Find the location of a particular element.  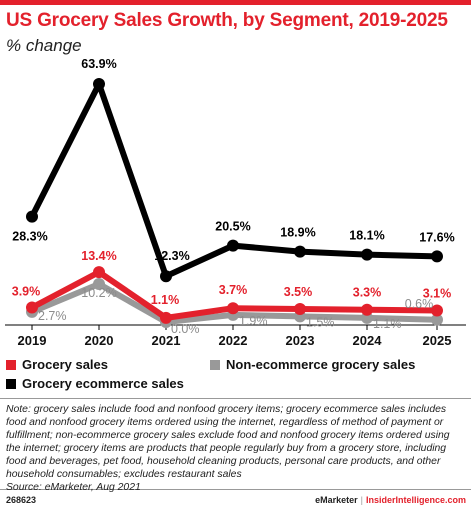

data-label: 3.3% is located at coordinates (367, 293).